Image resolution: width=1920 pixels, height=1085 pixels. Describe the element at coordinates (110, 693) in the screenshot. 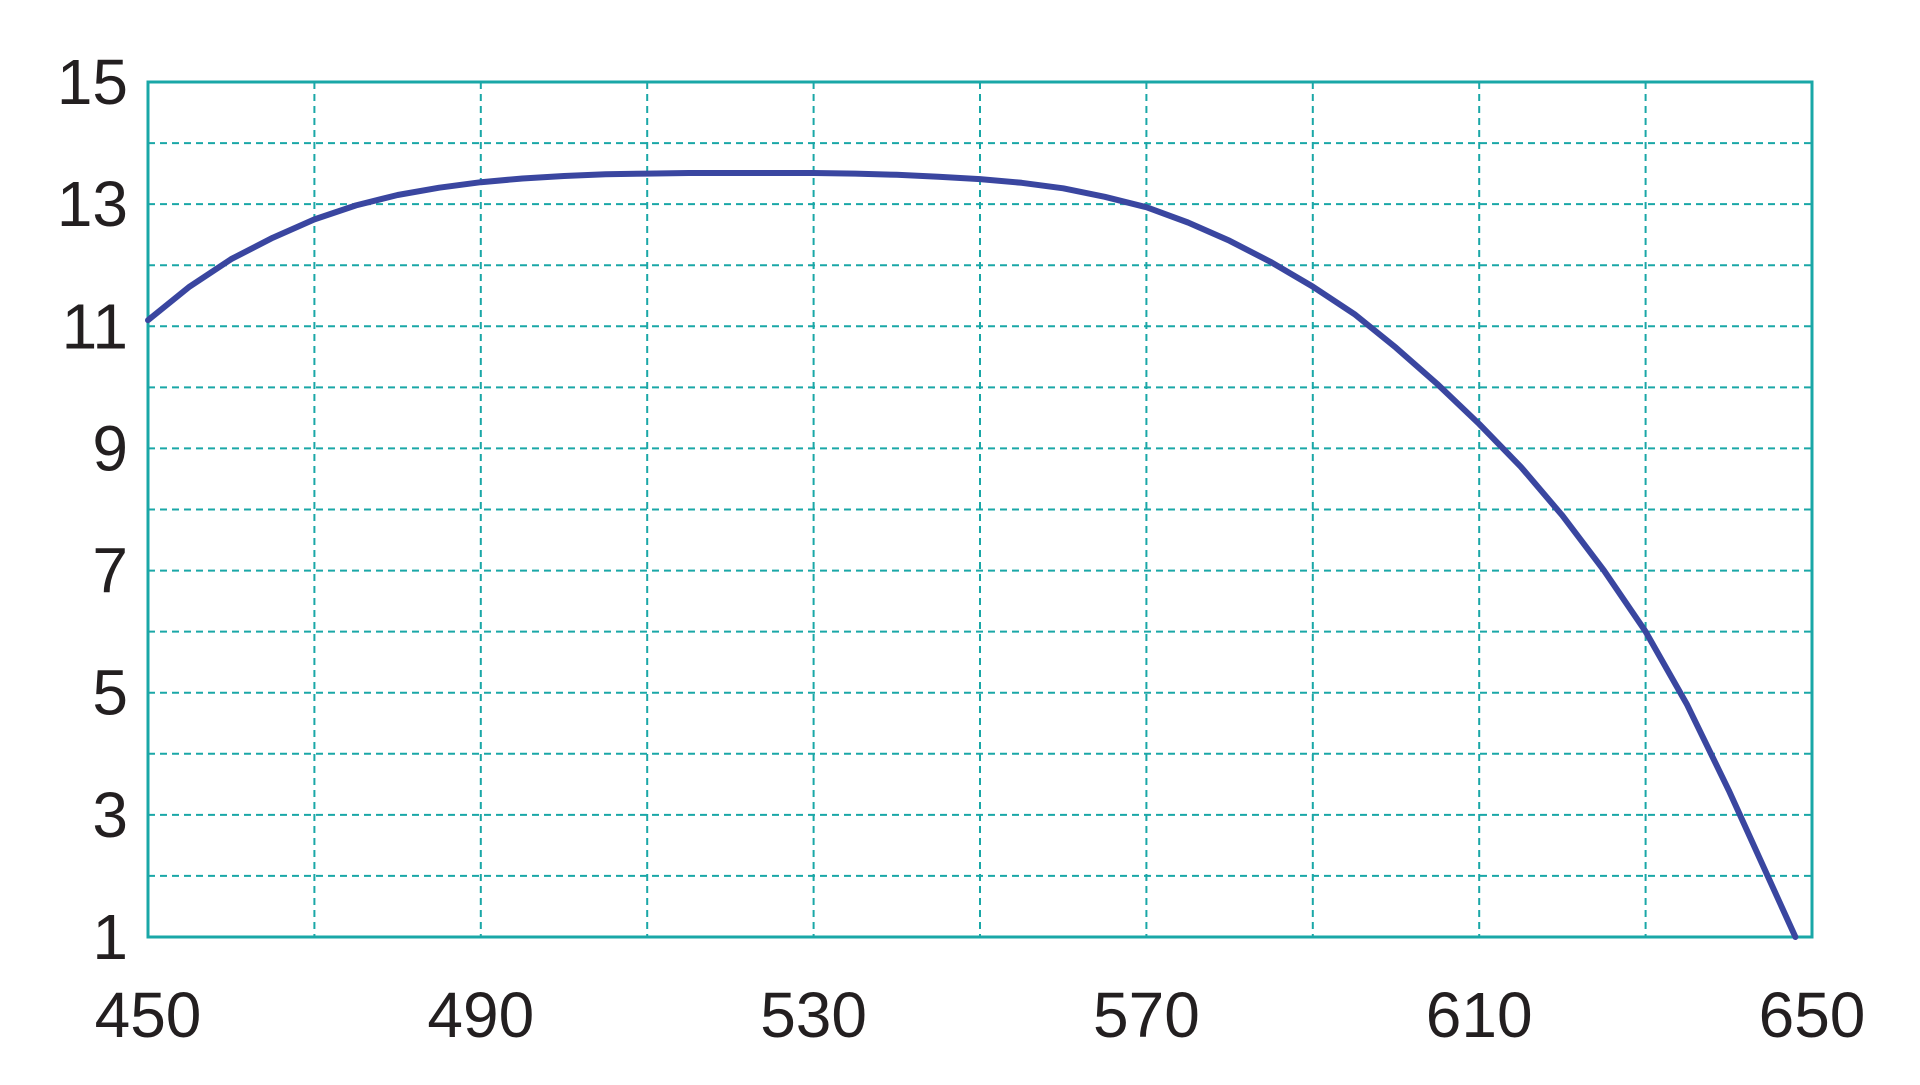

I see `y-tick-label: 5` at that location.